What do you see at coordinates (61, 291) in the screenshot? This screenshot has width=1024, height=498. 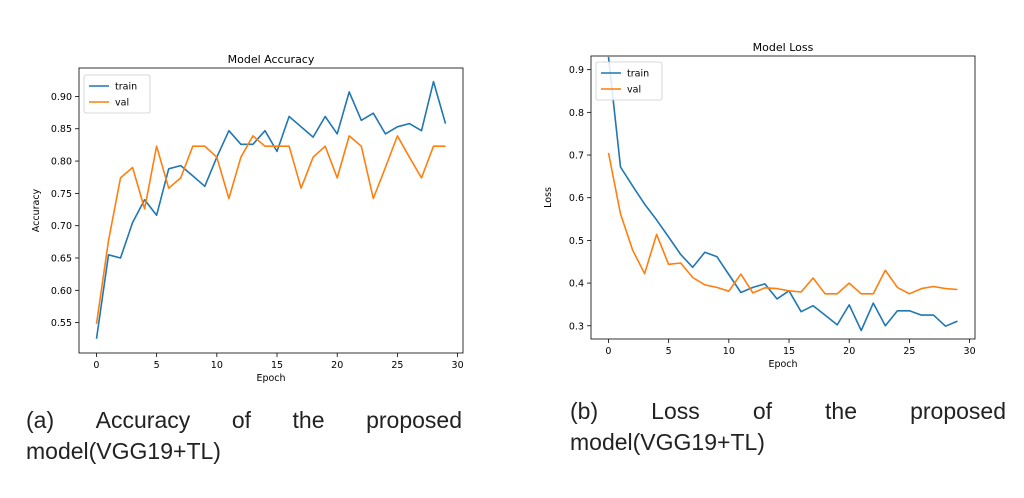 I see `accuracy-y-tick-label: 0.60` at bounding box center [61, 291].